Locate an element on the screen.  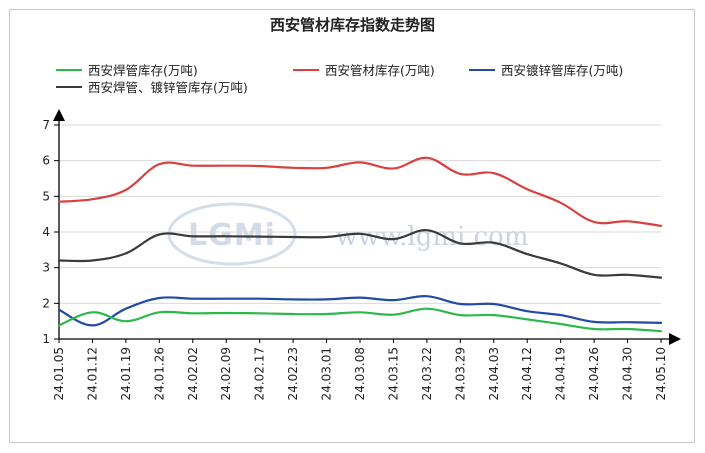
x-tick-label-1: 24.01.12 is located at coordinates (92, 373).